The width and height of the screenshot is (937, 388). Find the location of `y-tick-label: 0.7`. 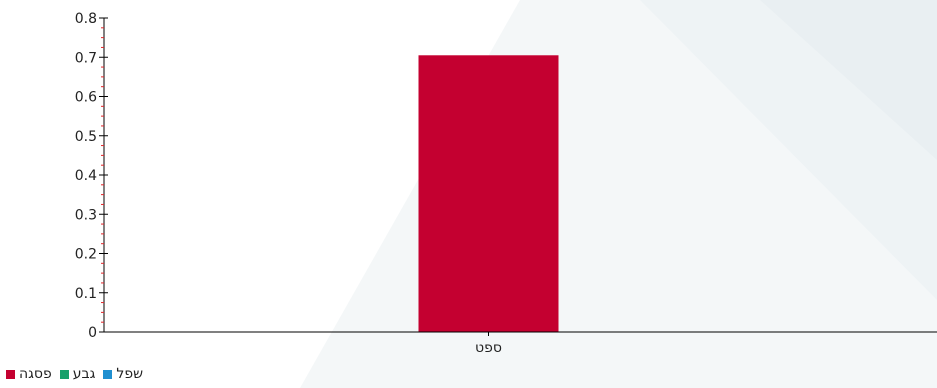

y-tick-label: 0.7 is located at coordinates (86, 58).